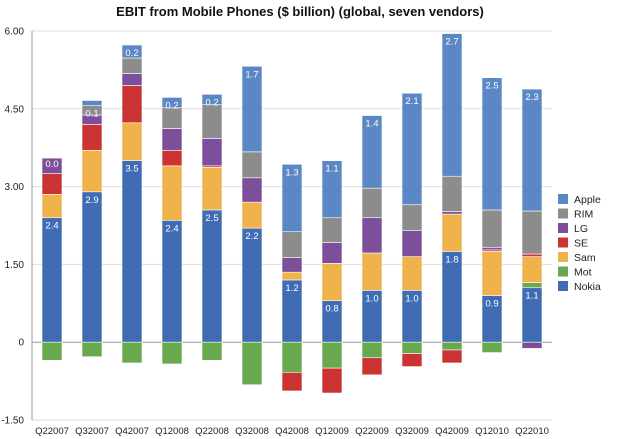 Image resolution: width=620 pixels, height=439 pixels. I want to click on data-label-nokia: 2.5, so click(211, 218).